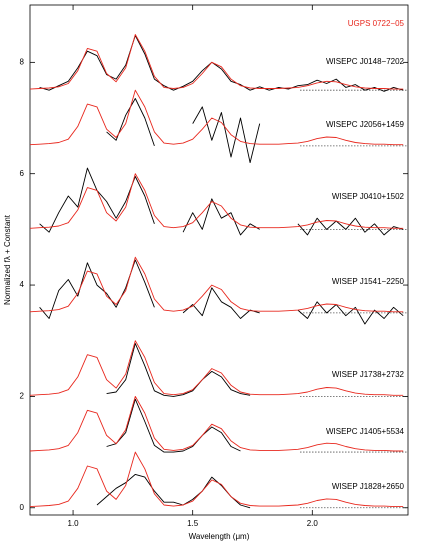  I want to click on x-tick-label: 1.5, so click(193, 523).